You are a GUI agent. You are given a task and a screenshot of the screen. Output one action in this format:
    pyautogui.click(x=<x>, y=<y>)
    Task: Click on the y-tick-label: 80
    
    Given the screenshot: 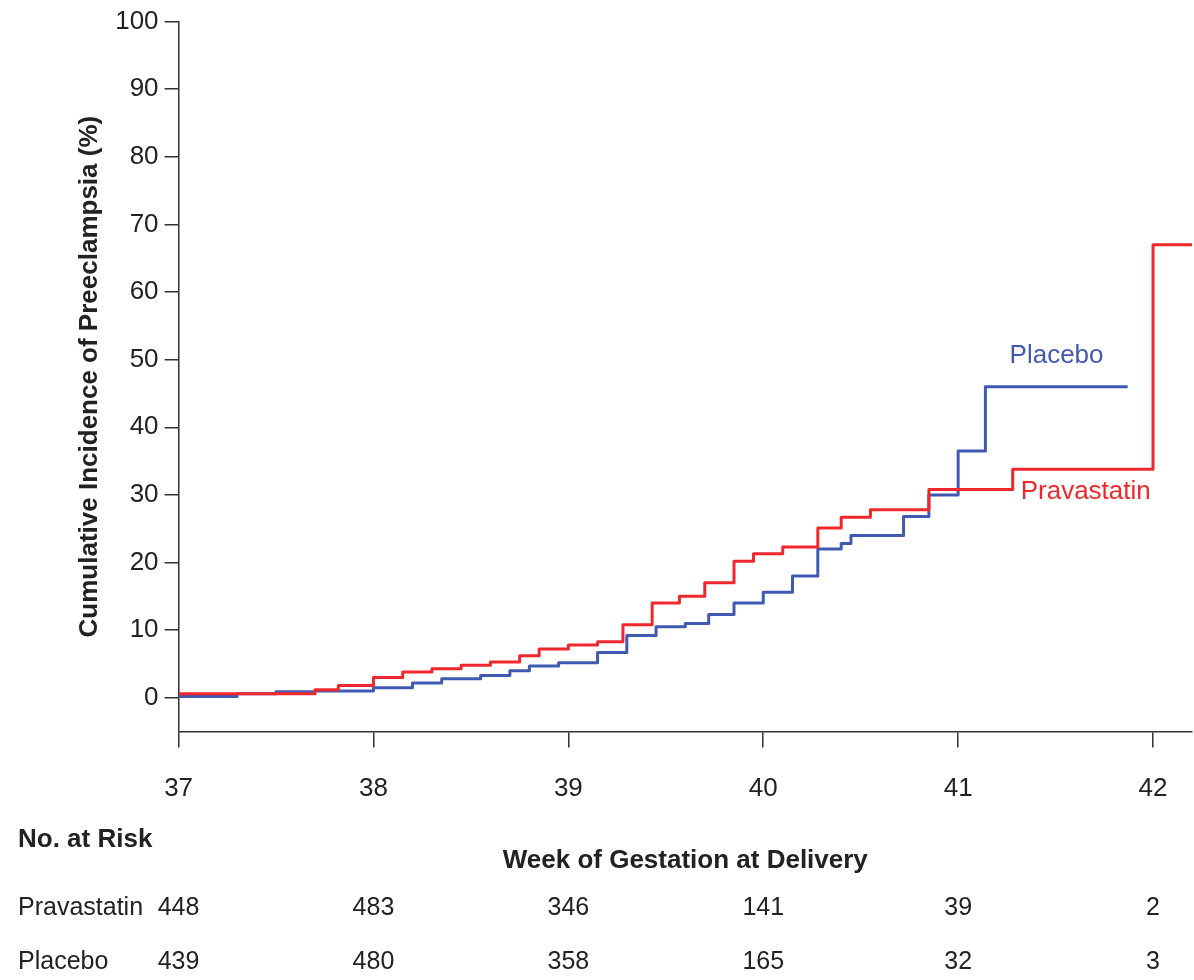 What is the action you would take?
    pyautogui.click(x=144, y=155)
    